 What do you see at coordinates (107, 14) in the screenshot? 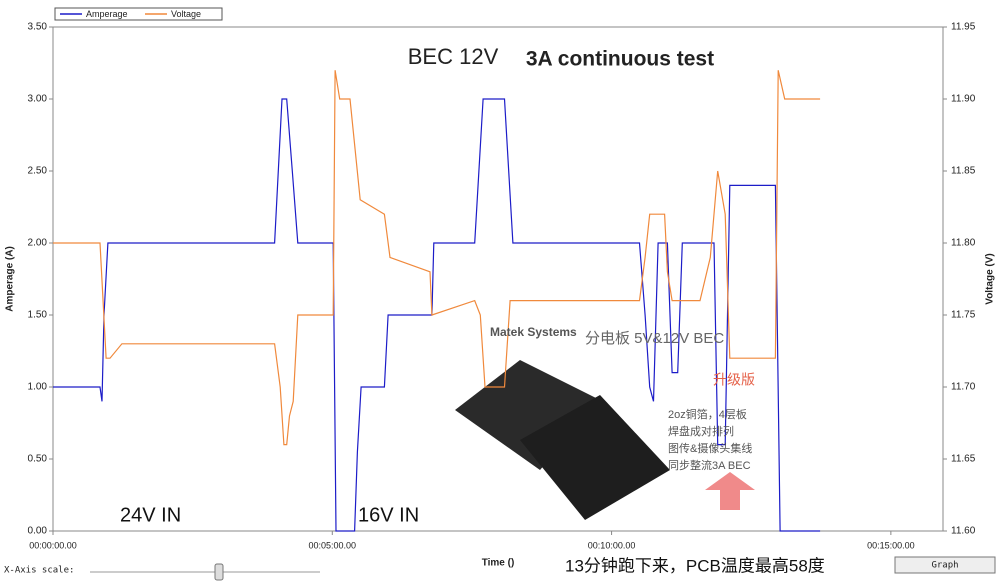
I see `legend-label: Amperage` at bounding box center [107, 14].